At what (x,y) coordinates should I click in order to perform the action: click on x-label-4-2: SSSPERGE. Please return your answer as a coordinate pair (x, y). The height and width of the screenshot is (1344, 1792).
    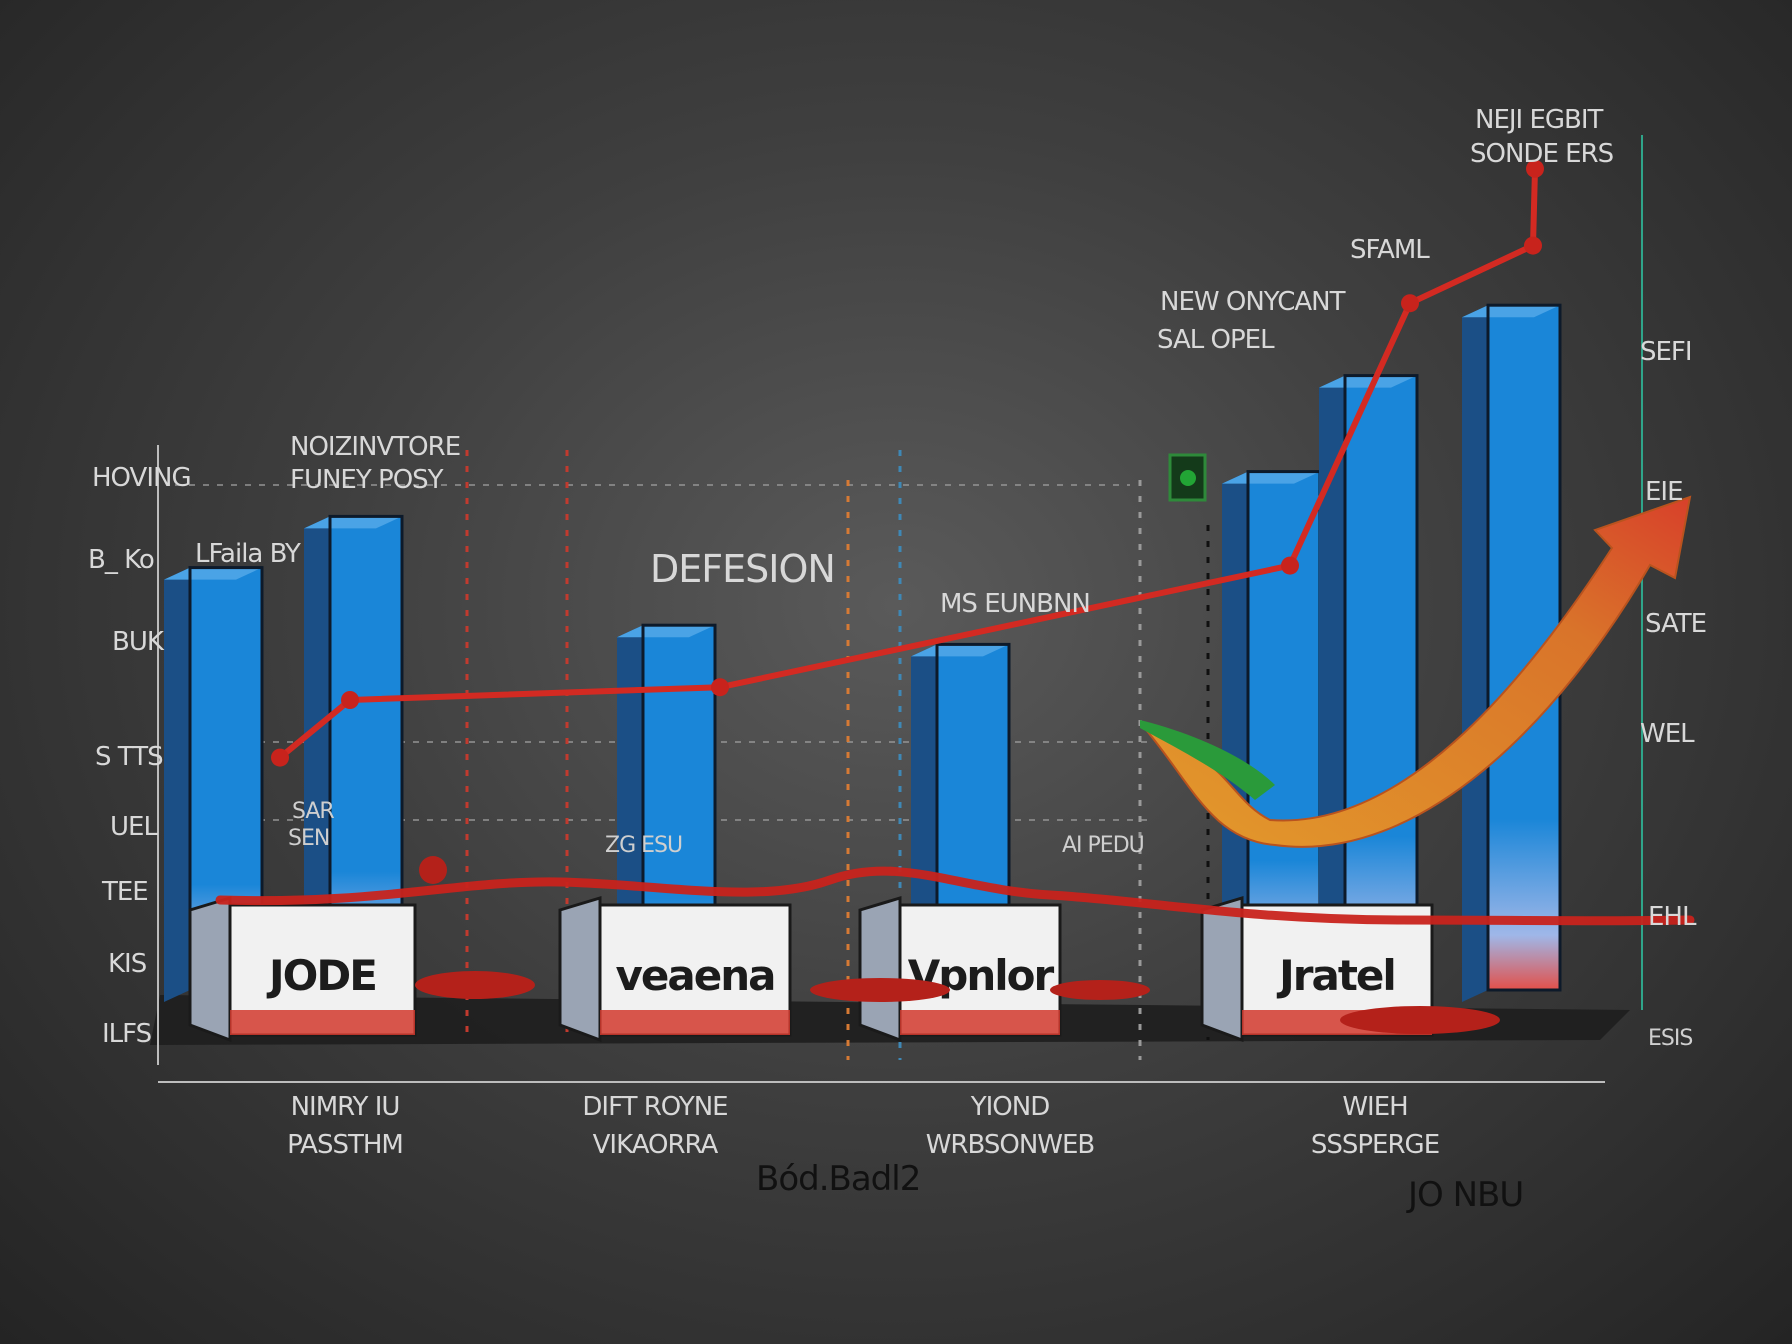
    Looking at the image, I should click on (1375, 1145).